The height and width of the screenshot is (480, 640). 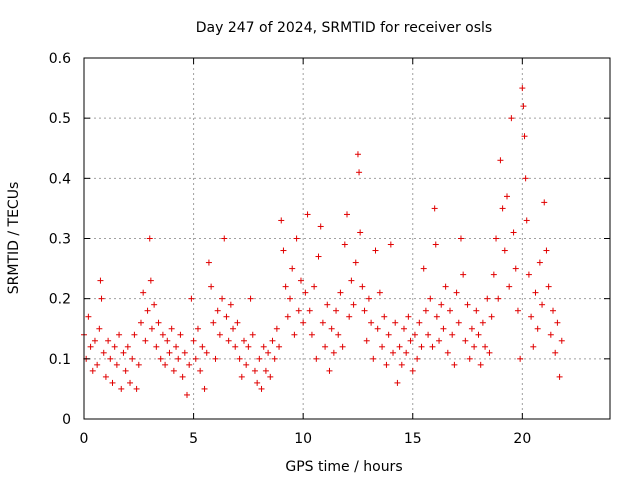 I want to click on y-tick-label: 0.6, so click(x=60, y=59).